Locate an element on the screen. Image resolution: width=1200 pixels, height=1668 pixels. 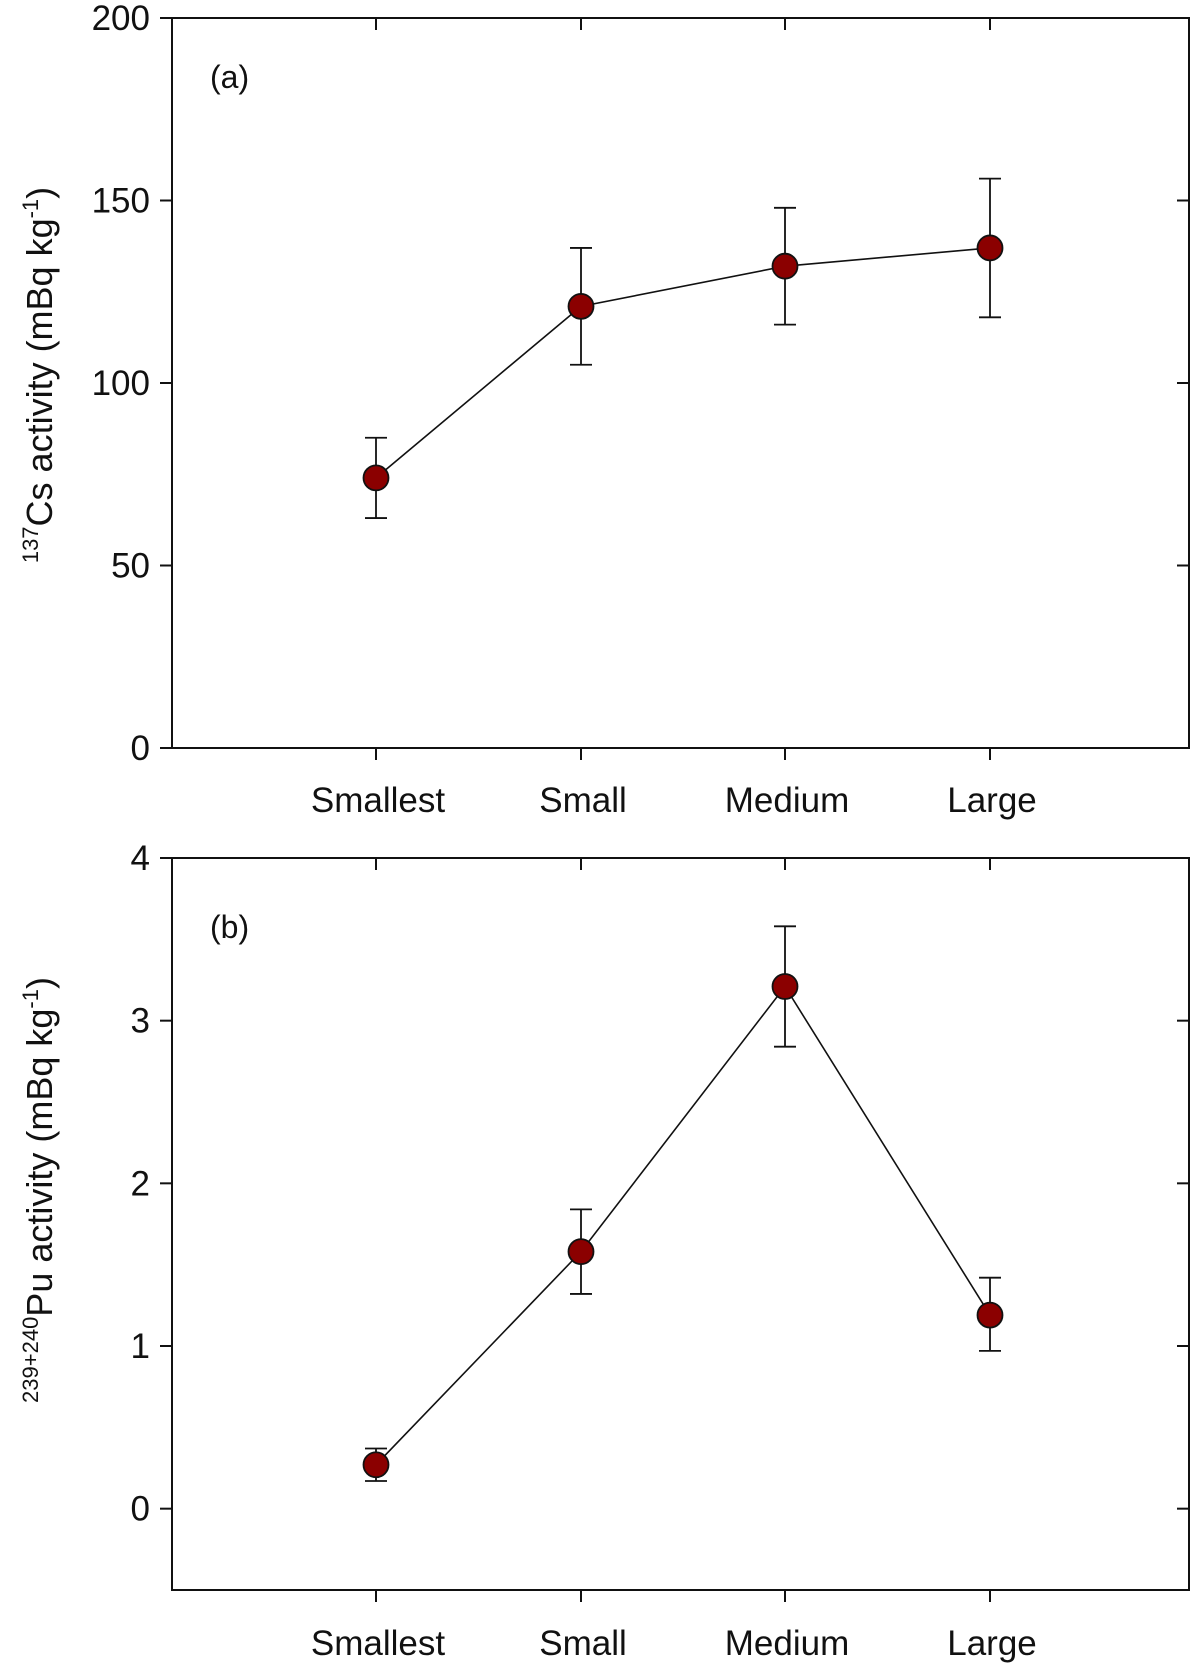
panel-b-x-tick-label: Large is located at coordinates (992, 1643).